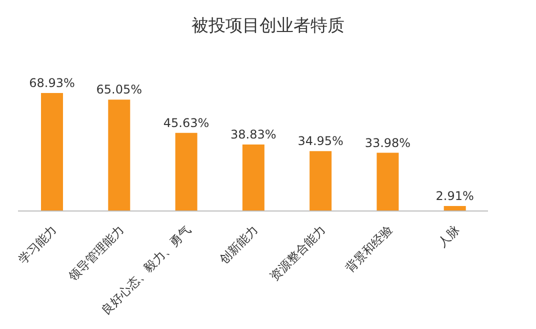 This screenshot has width=536, height=329. Describe the element at coordinates (321, 141) in the screenshot. I see `data-label: 34.95%` at that location.